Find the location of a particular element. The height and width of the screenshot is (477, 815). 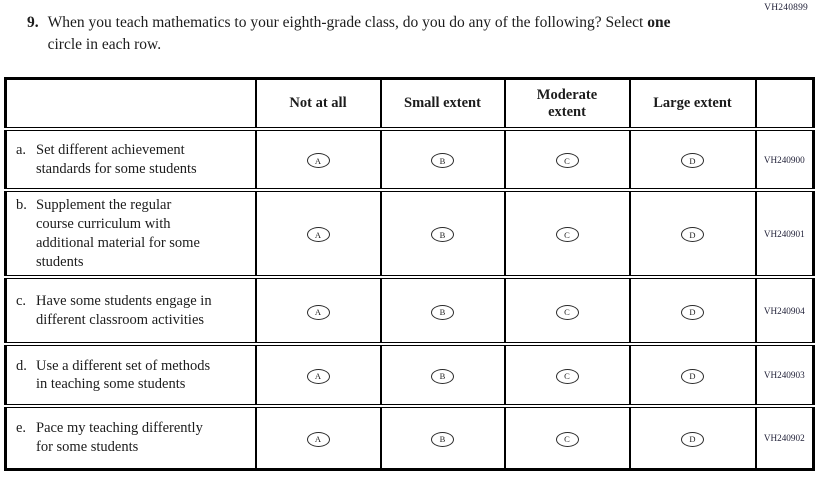

header-small-extent: Small extent is located at coordinates (442, 104).